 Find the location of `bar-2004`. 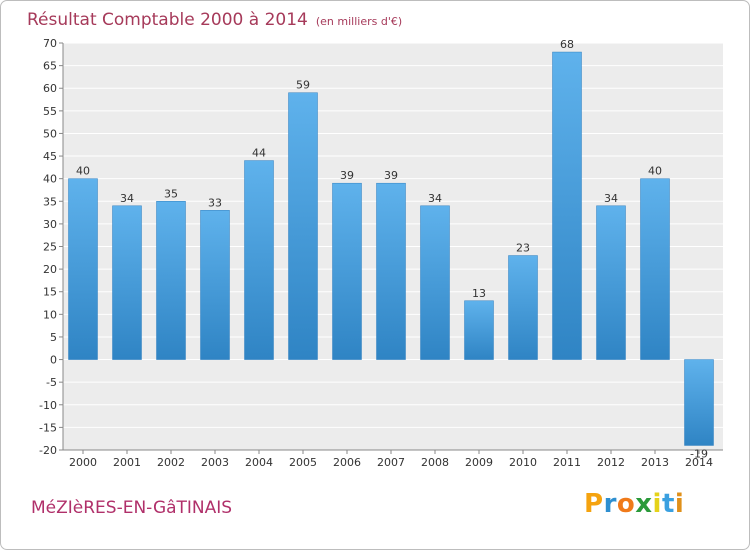

bar-2004 is located at coordinates (259, 260).